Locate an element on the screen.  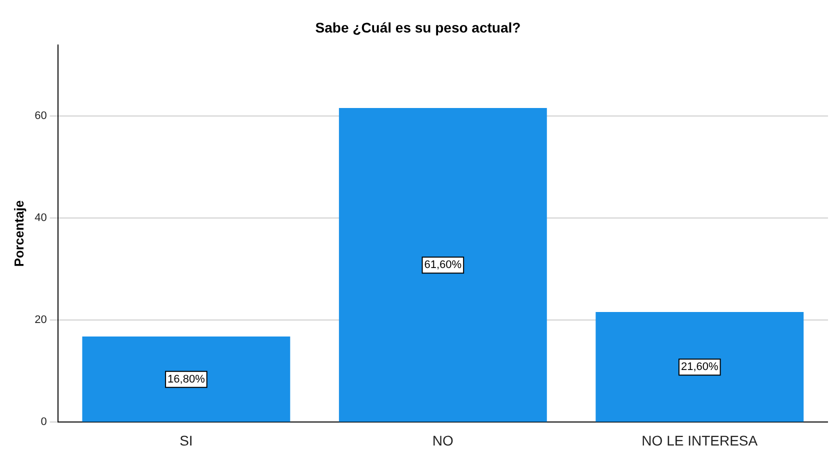
y-tick-label: 40 is located at coordinates (40, 218).